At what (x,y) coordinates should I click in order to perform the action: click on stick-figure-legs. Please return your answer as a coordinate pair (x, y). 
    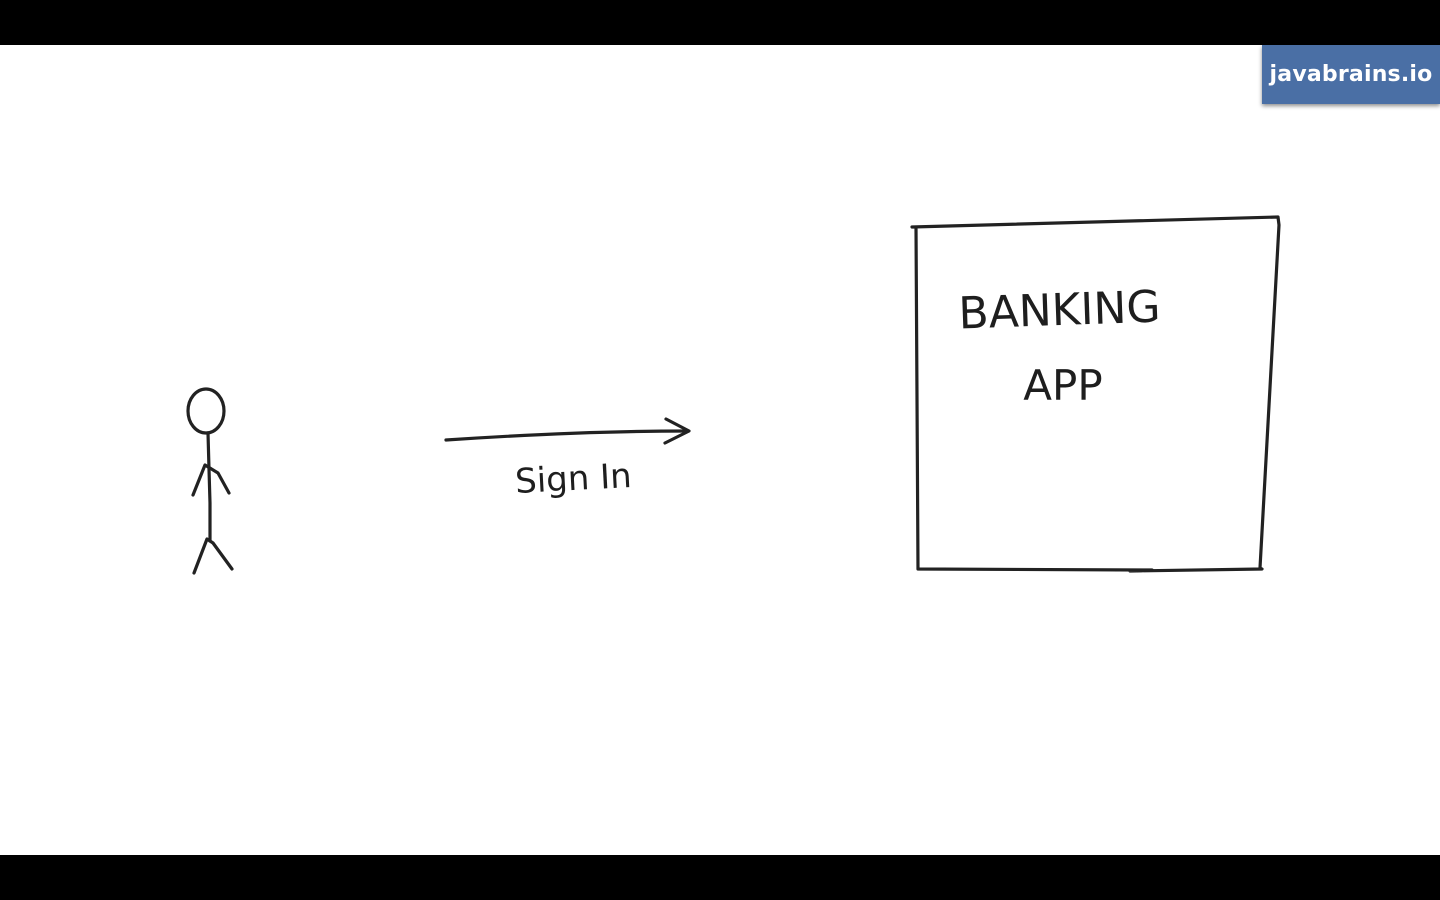
    Looking at the image, I should click on (213, 556).